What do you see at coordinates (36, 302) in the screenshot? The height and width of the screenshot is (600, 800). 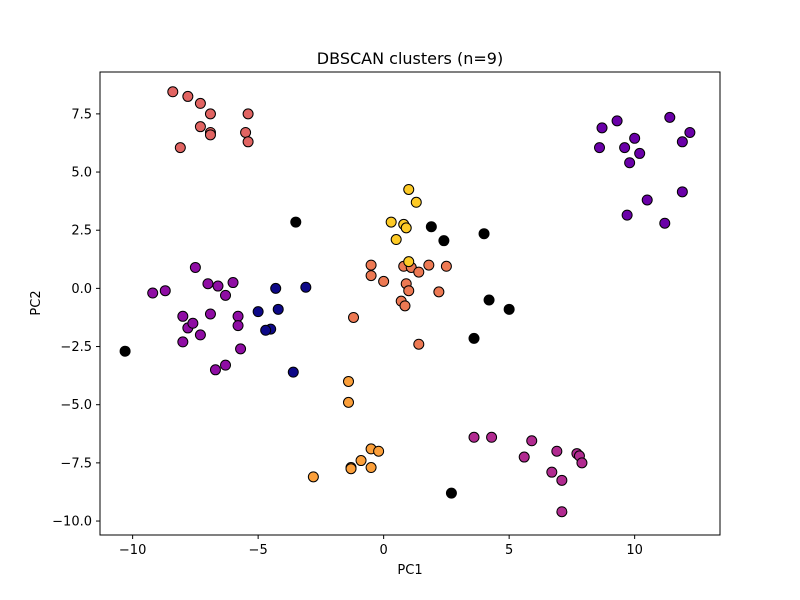 I see `y-axis-label: PC2` at bounding box center [36, 302].